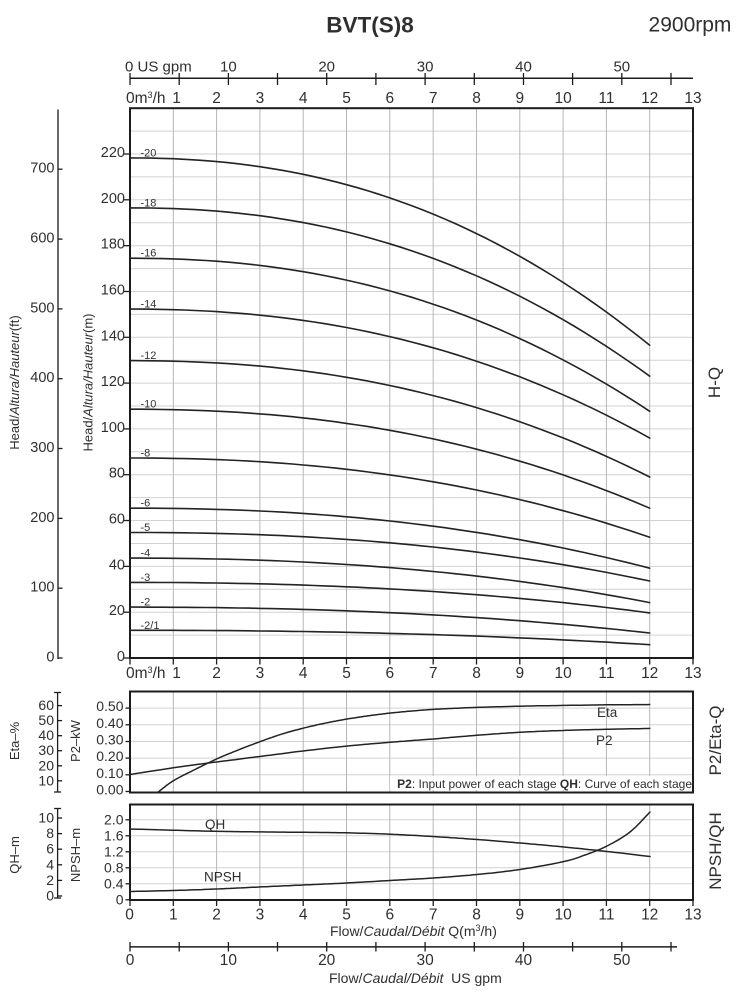 The width and height of the screenshot is (746, 1005). Describe the element at coordinates (413, 931) in the screenshot. I see `svg-text: Flow/Caudal/Débit Q(m3/h)` at that location.